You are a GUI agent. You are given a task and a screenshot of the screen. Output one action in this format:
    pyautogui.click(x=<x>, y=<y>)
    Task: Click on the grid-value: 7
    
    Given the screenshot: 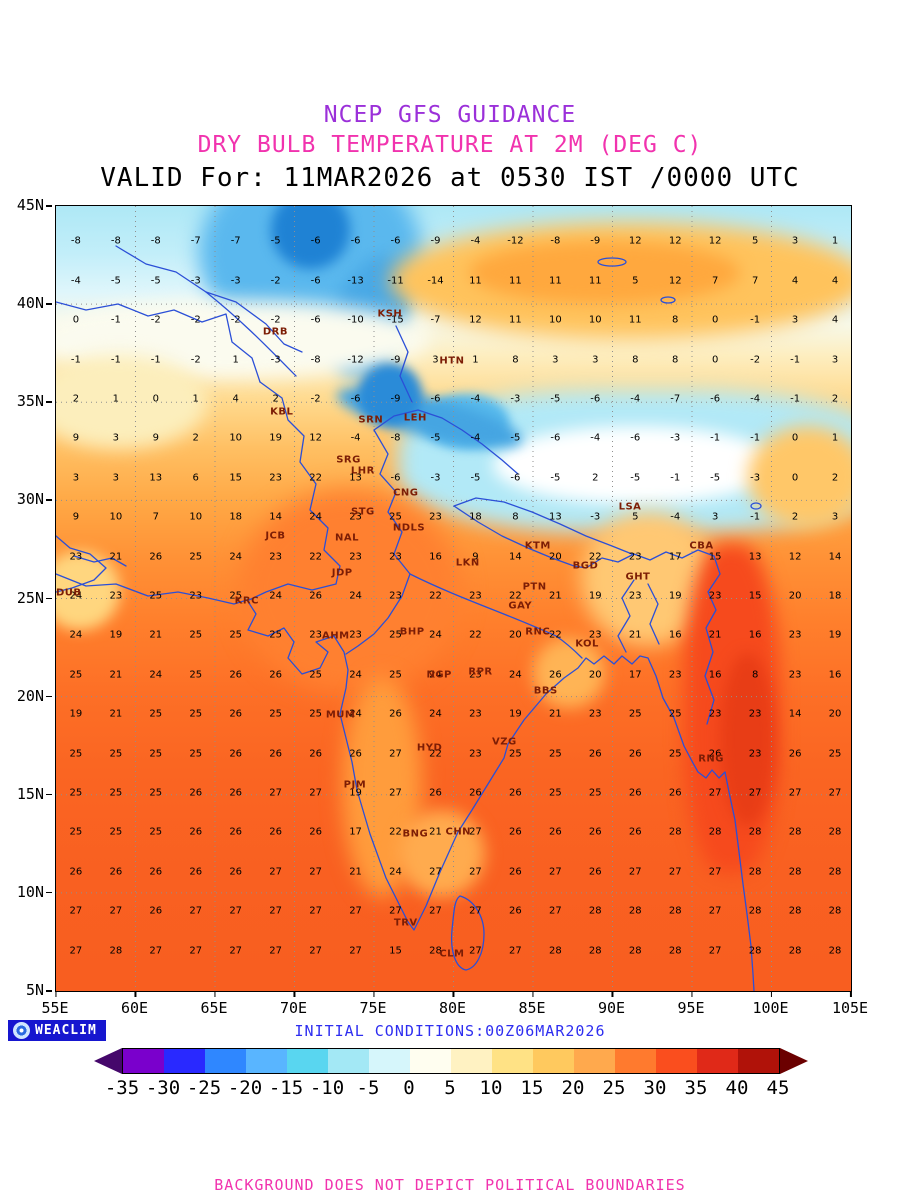 What is the action you would take?
    pyautogui.click(x=155, y=517)
    